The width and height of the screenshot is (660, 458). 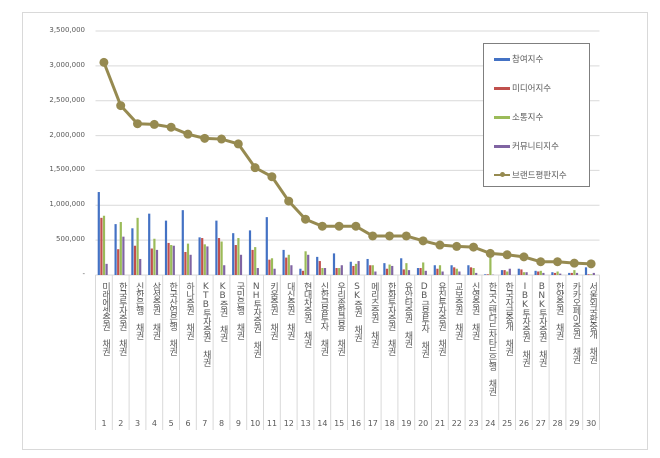 I want to click on bar-미디어지수-23, so click(x=471, y=271).